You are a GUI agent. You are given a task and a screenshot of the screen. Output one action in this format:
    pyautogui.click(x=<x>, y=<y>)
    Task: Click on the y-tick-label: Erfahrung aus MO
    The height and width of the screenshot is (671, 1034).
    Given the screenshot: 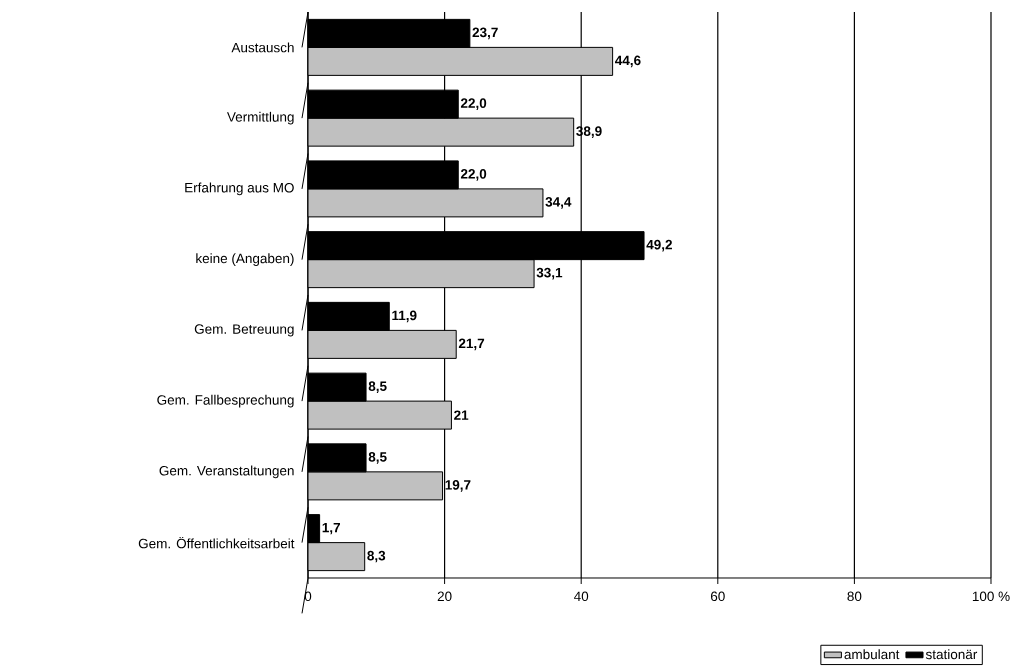 What is the action you would take?
    pyautogui.click(x=239, y=189)
    